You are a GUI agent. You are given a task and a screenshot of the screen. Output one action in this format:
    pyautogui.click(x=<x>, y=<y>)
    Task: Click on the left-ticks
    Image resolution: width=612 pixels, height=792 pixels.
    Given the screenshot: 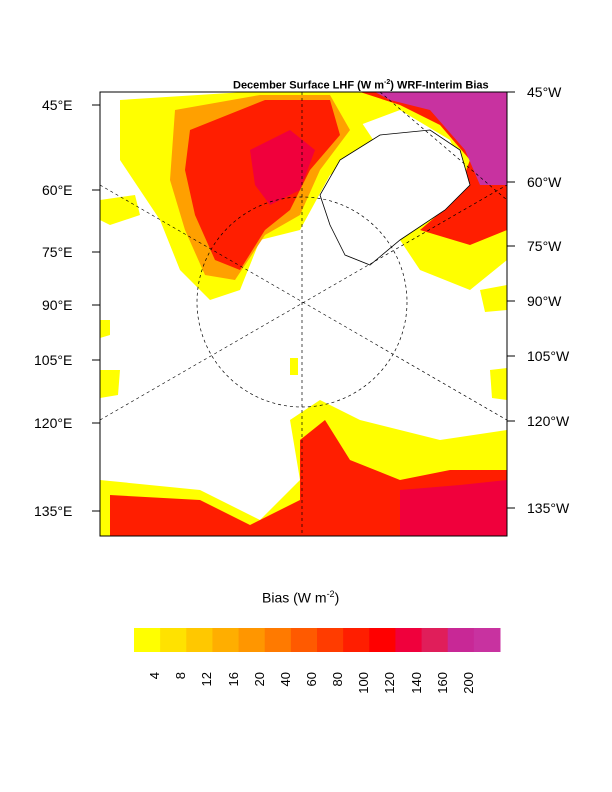 What is the action you would take?
    pyautogui.click(x=96, y=308)
    